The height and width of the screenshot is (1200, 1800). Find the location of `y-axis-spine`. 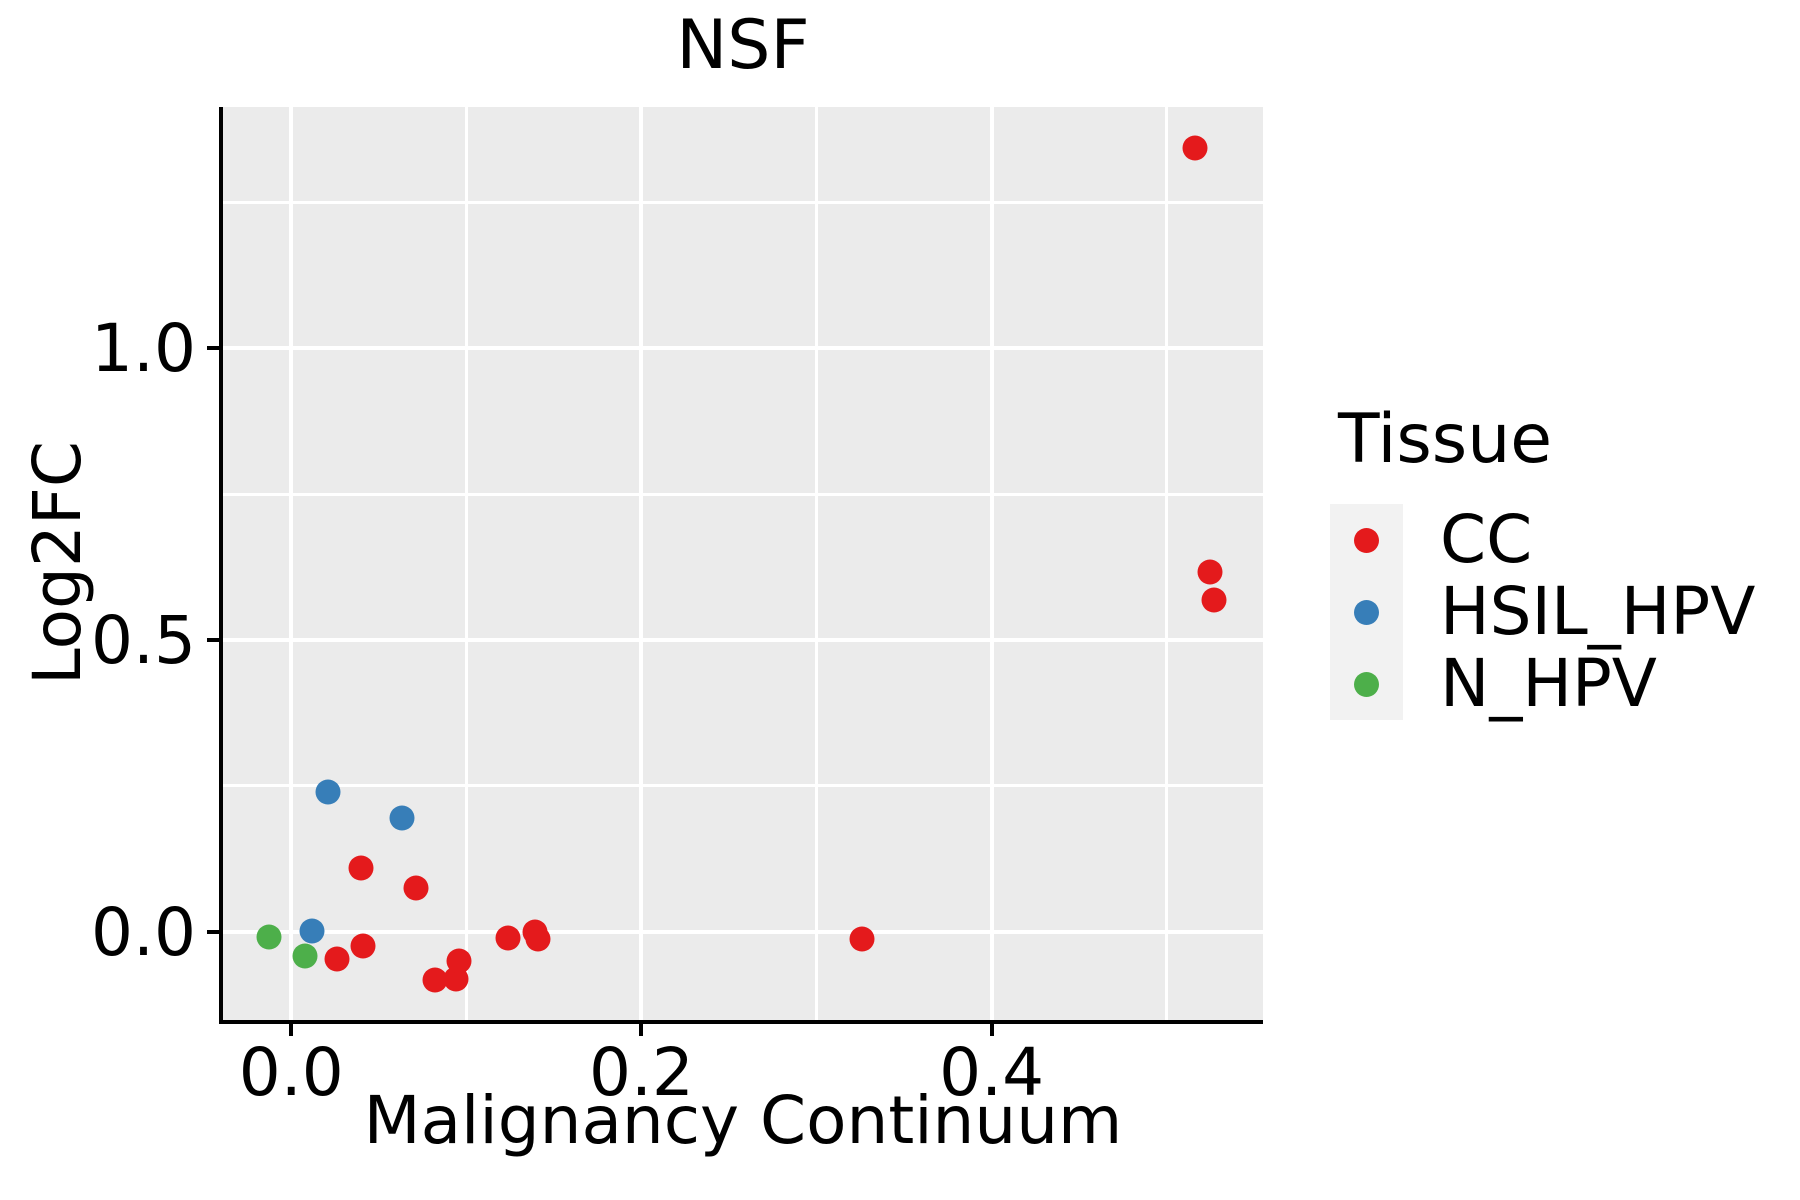

y-axis-spine is located at coordinates (221, 565).